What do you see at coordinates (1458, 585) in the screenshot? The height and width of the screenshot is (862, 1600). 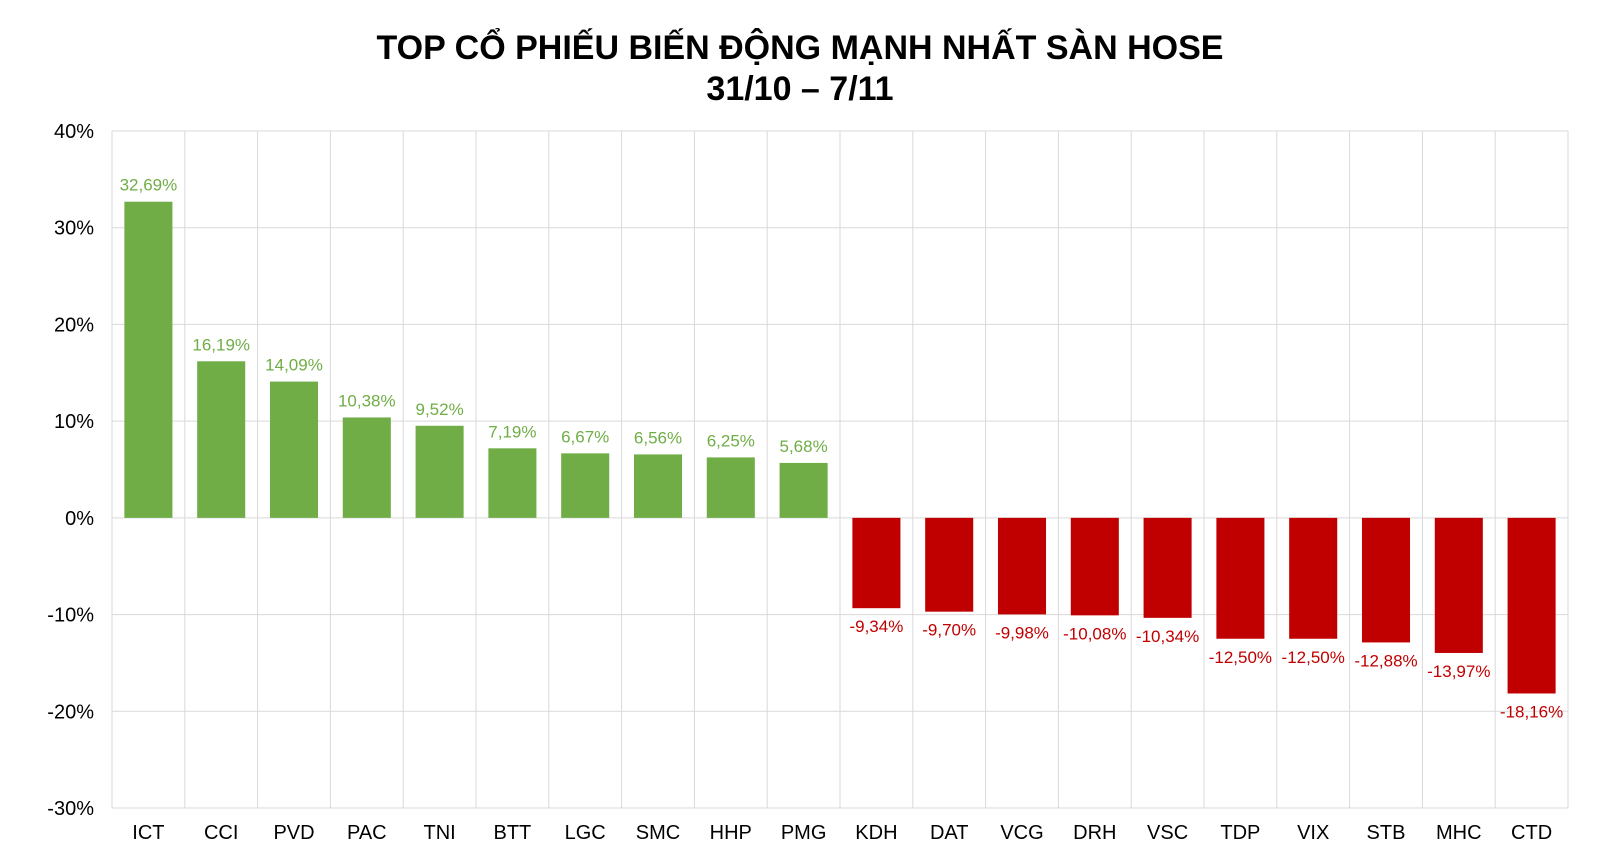 I see `bar-mhc` at bounding box center [1458, 585].